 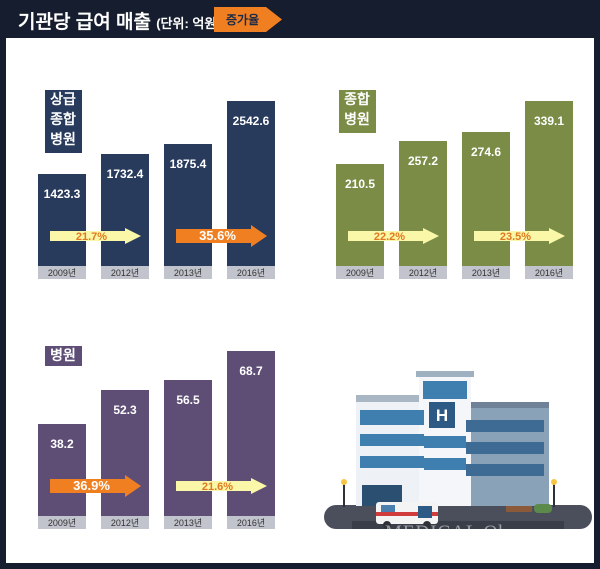 What do you see at coordinates (445, 374) in the screenshot?
I see `building-tower-top` at bounding box center [445, 374].